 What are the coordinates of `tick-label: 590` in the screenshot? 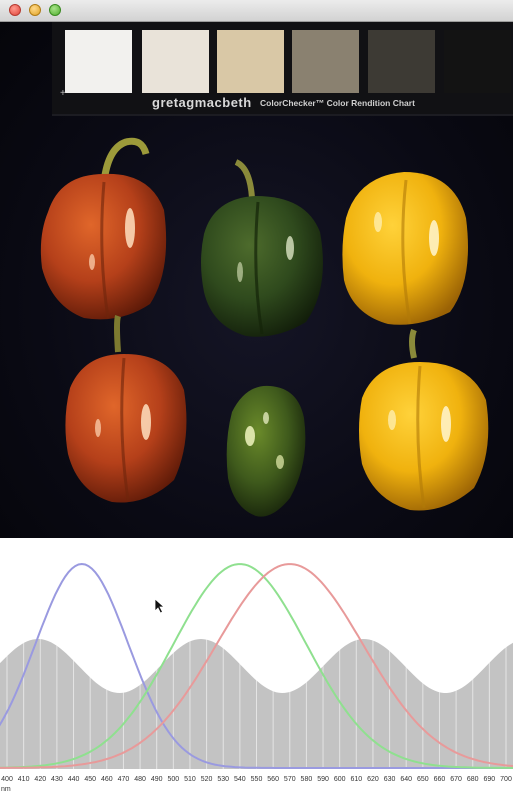 It's located at (323, 779).